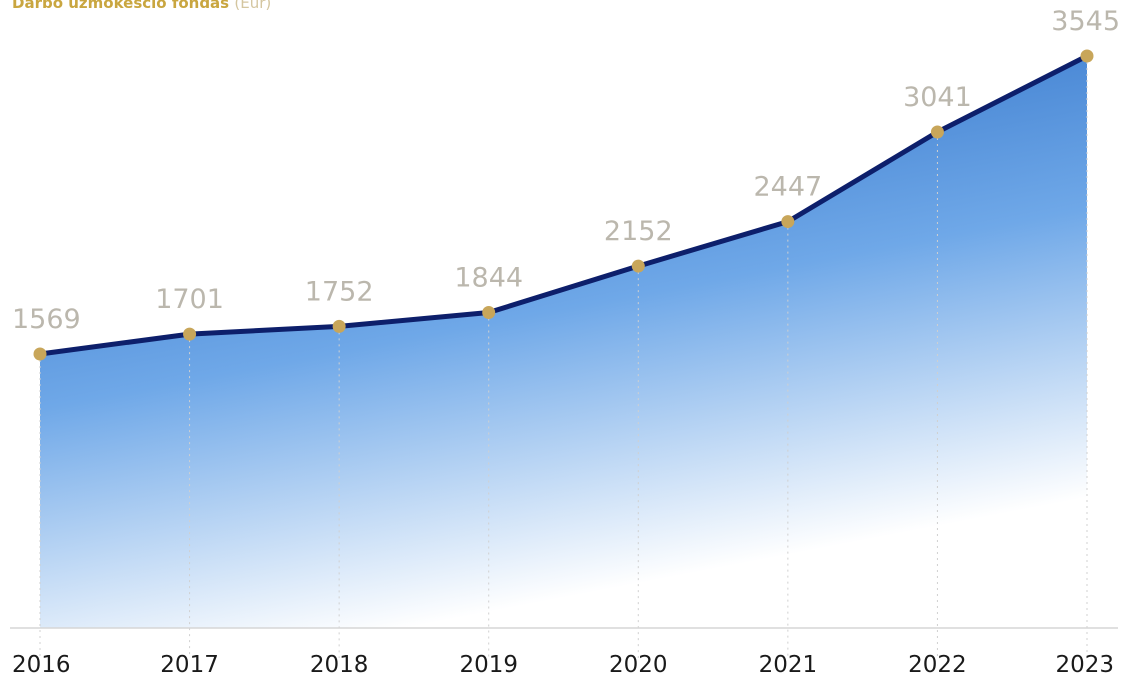 The width and height of the screenshot is (1126, 678). Describe the element at coordinates (788, 665) in the screenshot. I see `x-tick-label-2021: 2021` at that location.